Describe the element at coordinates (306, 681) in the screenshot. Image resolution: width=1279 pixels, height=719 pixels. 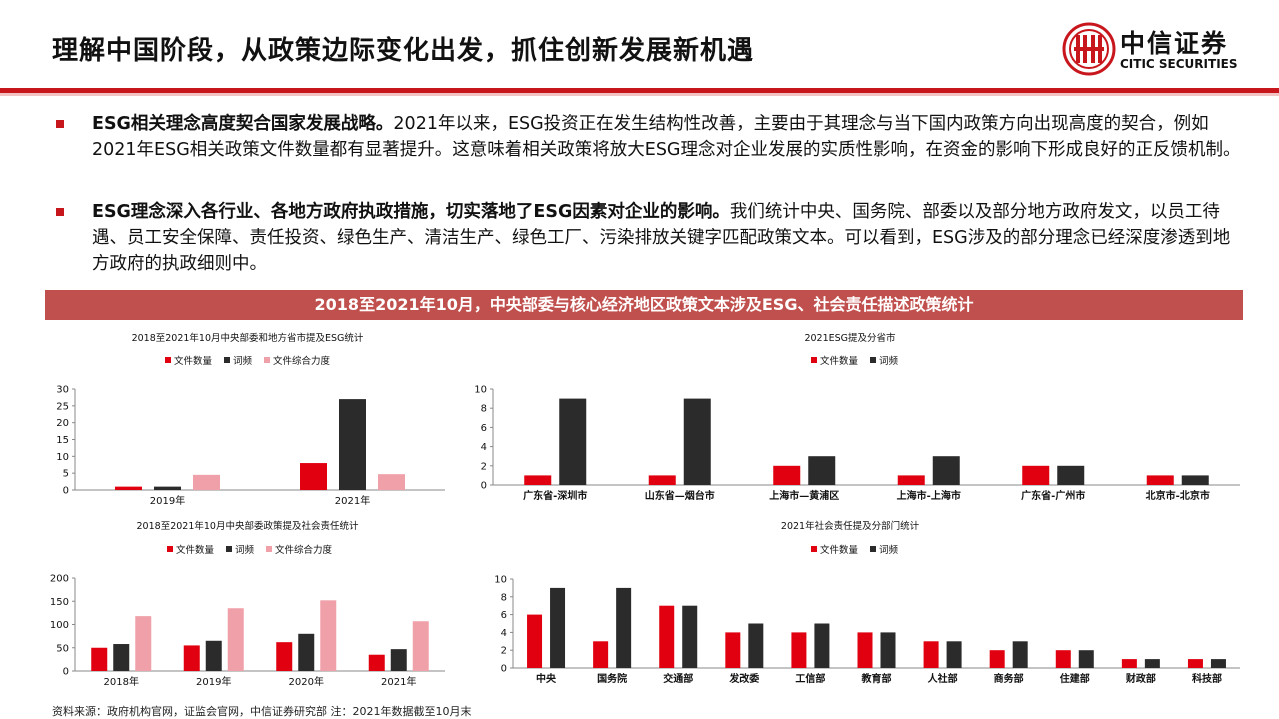
I see `x-tick-label: 2020年` at that location.